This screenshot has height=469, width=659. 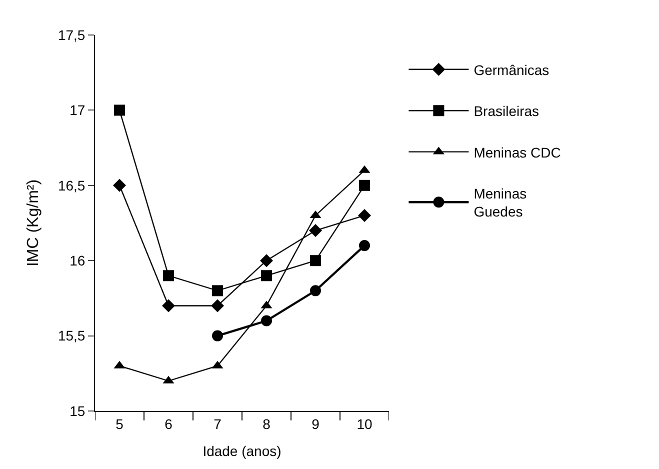 What do you see at coordinates (266, 424) in the screenshot?
I see `x-tick-label: 8` at bounding box center [266, 424].